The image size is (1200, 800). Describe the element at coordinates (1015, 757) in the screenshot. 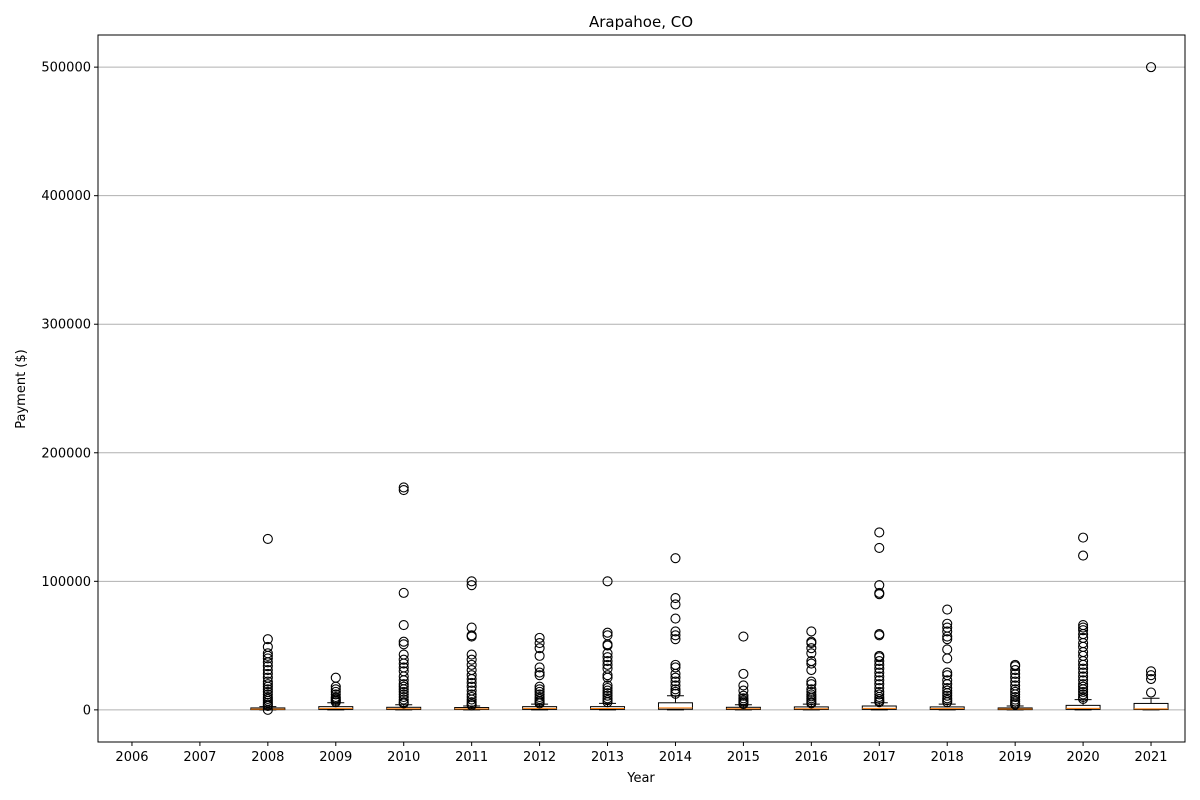

I see `x-tick-label: 2019` at that location.